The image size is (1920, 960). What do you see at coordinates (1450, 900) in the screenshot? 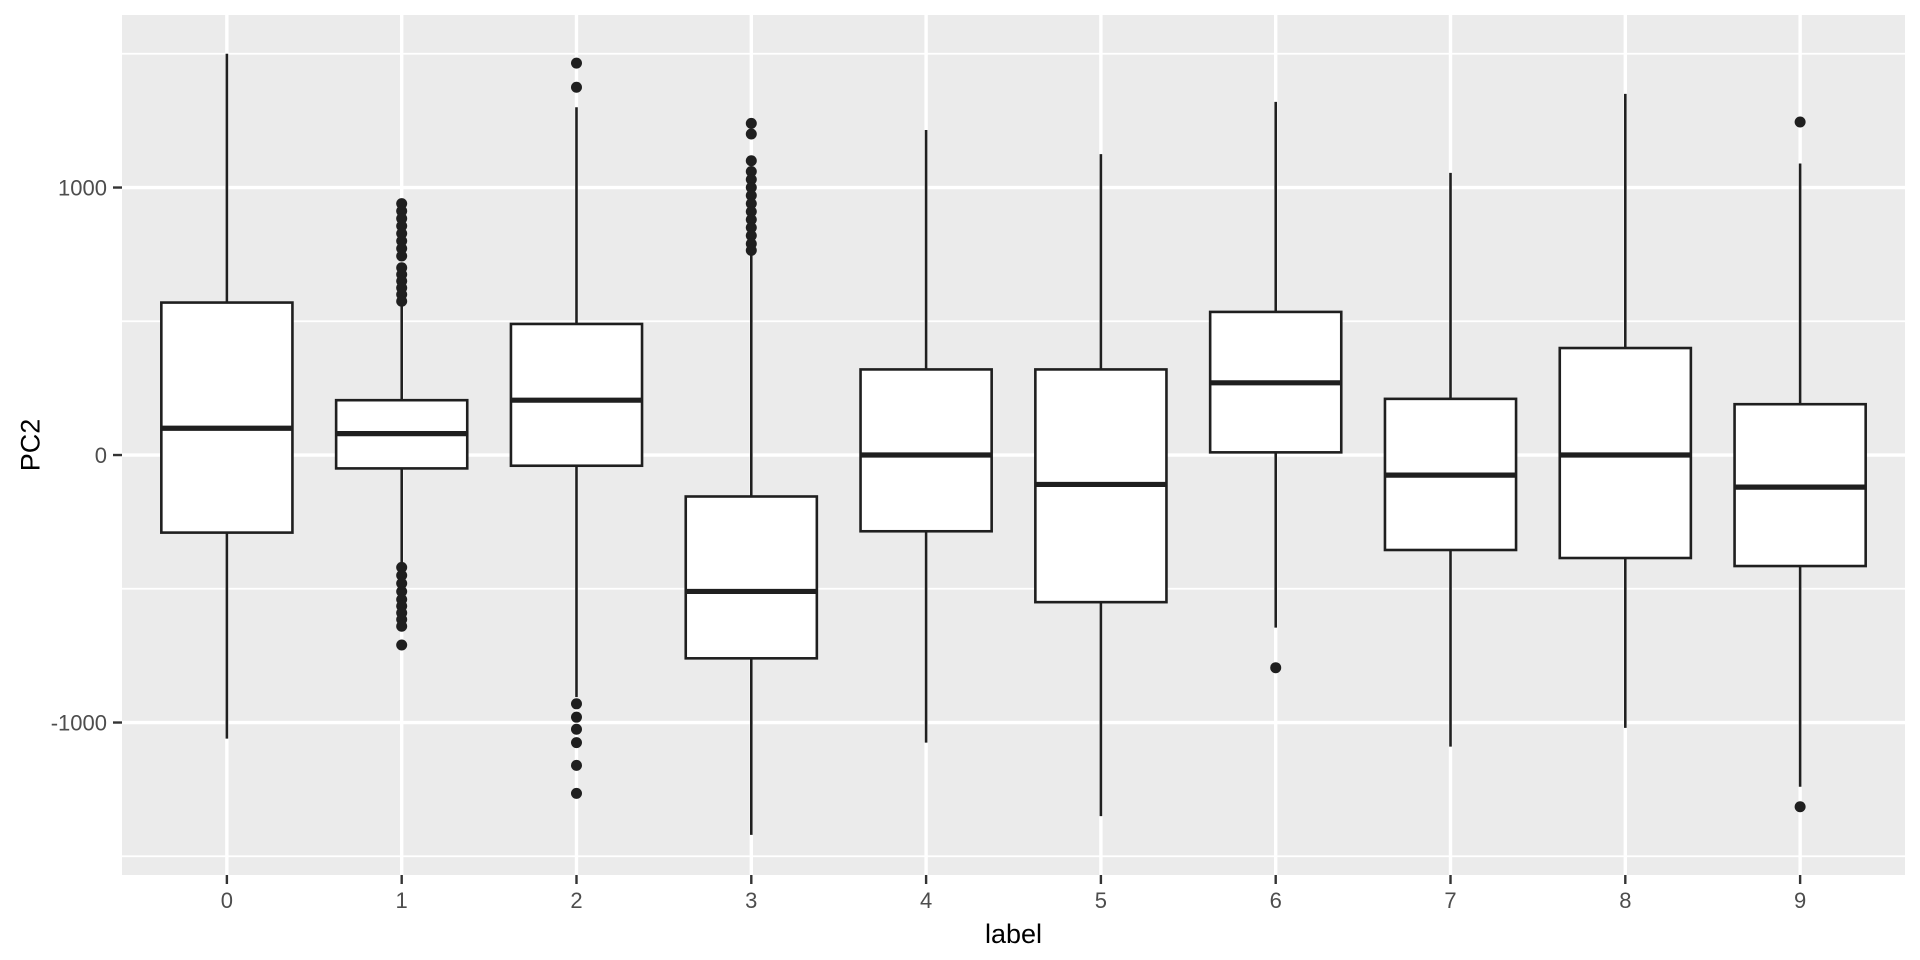
I see `x-tick-label: 7` at bounding box center [1450, 900].